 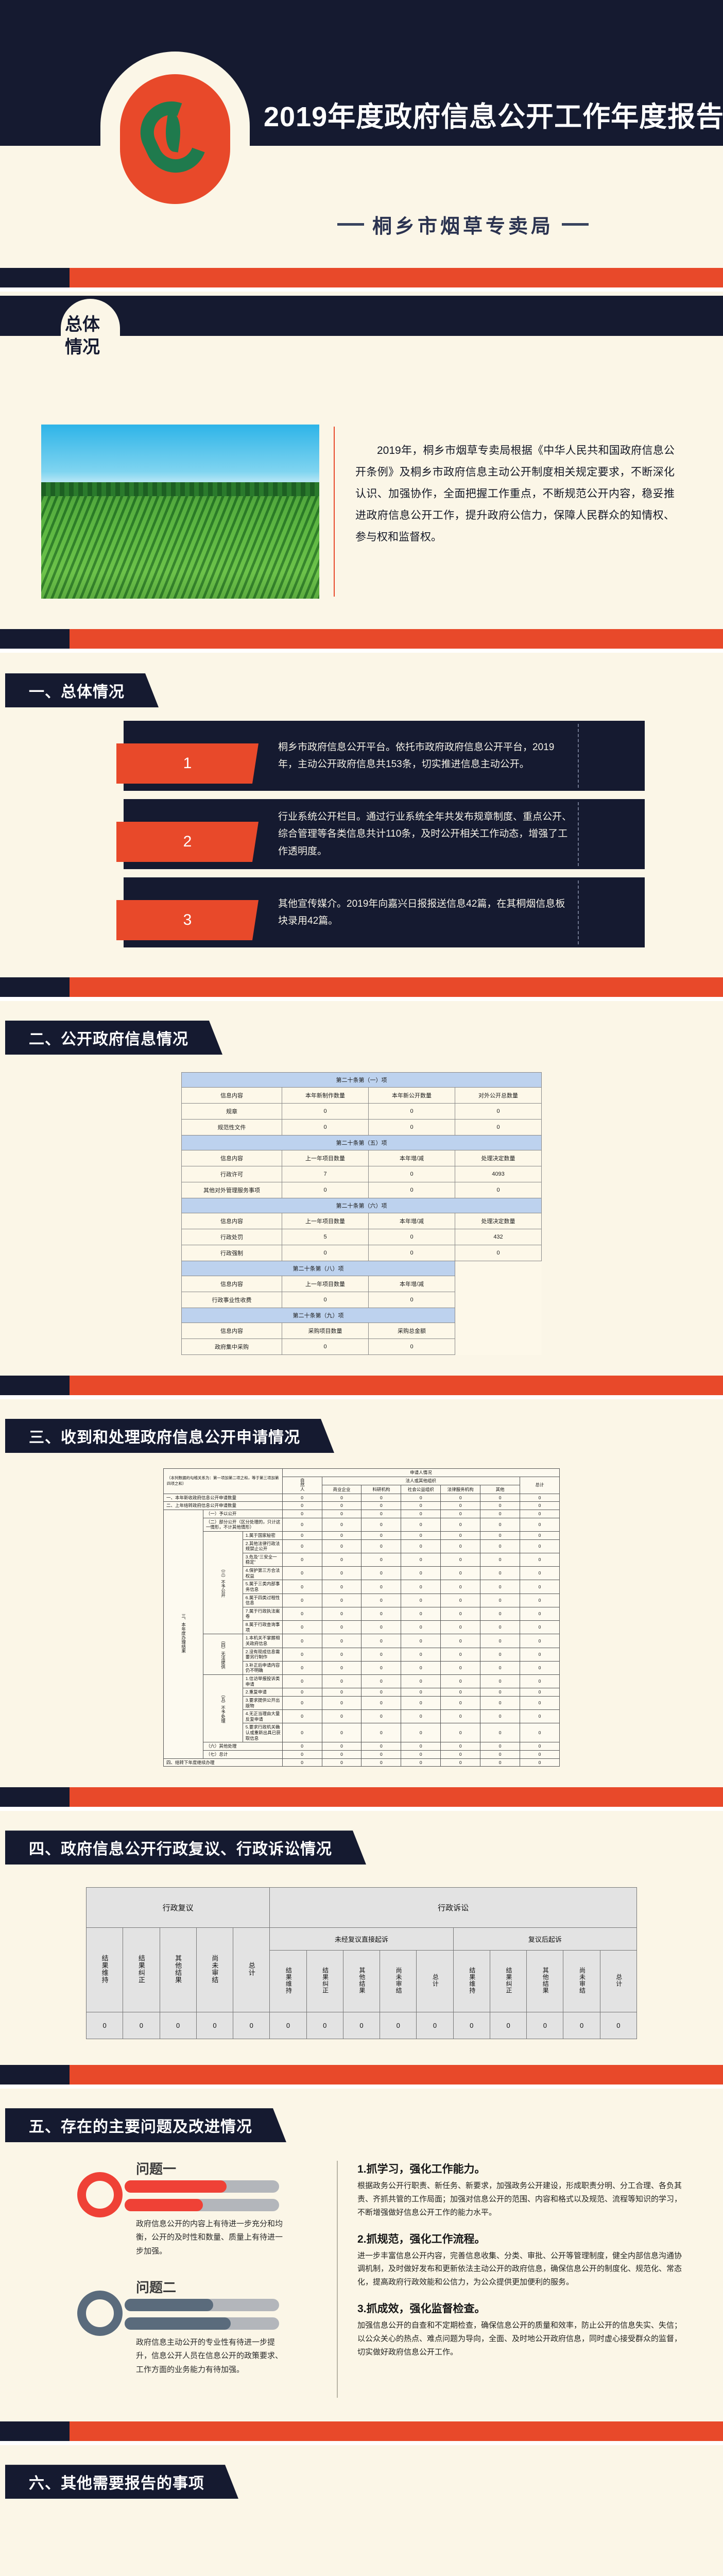 I want to click on table-group-row: 第二十条第（五）项, so click(x=361, y=1142).